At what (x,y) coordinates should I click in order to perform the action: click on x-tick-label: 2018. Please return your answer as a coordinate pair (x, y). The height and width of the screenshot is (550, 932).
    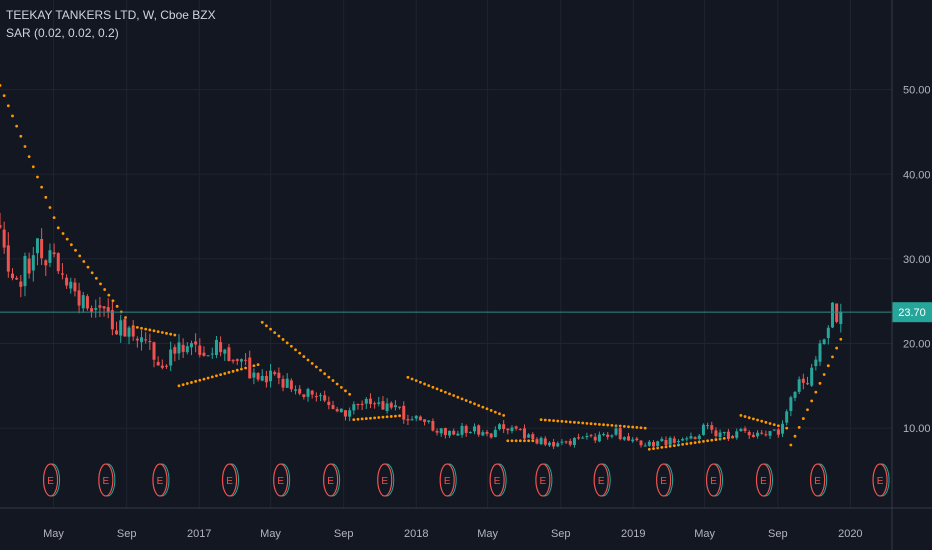
    Looking at the image, I should click on (416, 534).